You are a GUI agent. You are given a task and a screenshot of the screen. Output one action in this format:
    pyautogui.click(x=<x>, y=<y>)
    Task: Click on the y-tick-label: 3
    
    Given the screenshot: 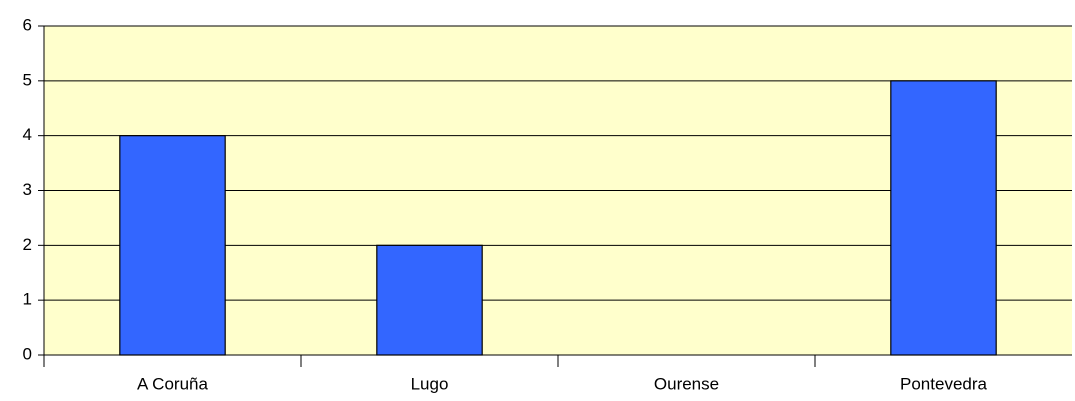 What is the action you would take?
    pyautogui.click(x=27, y=189)
    